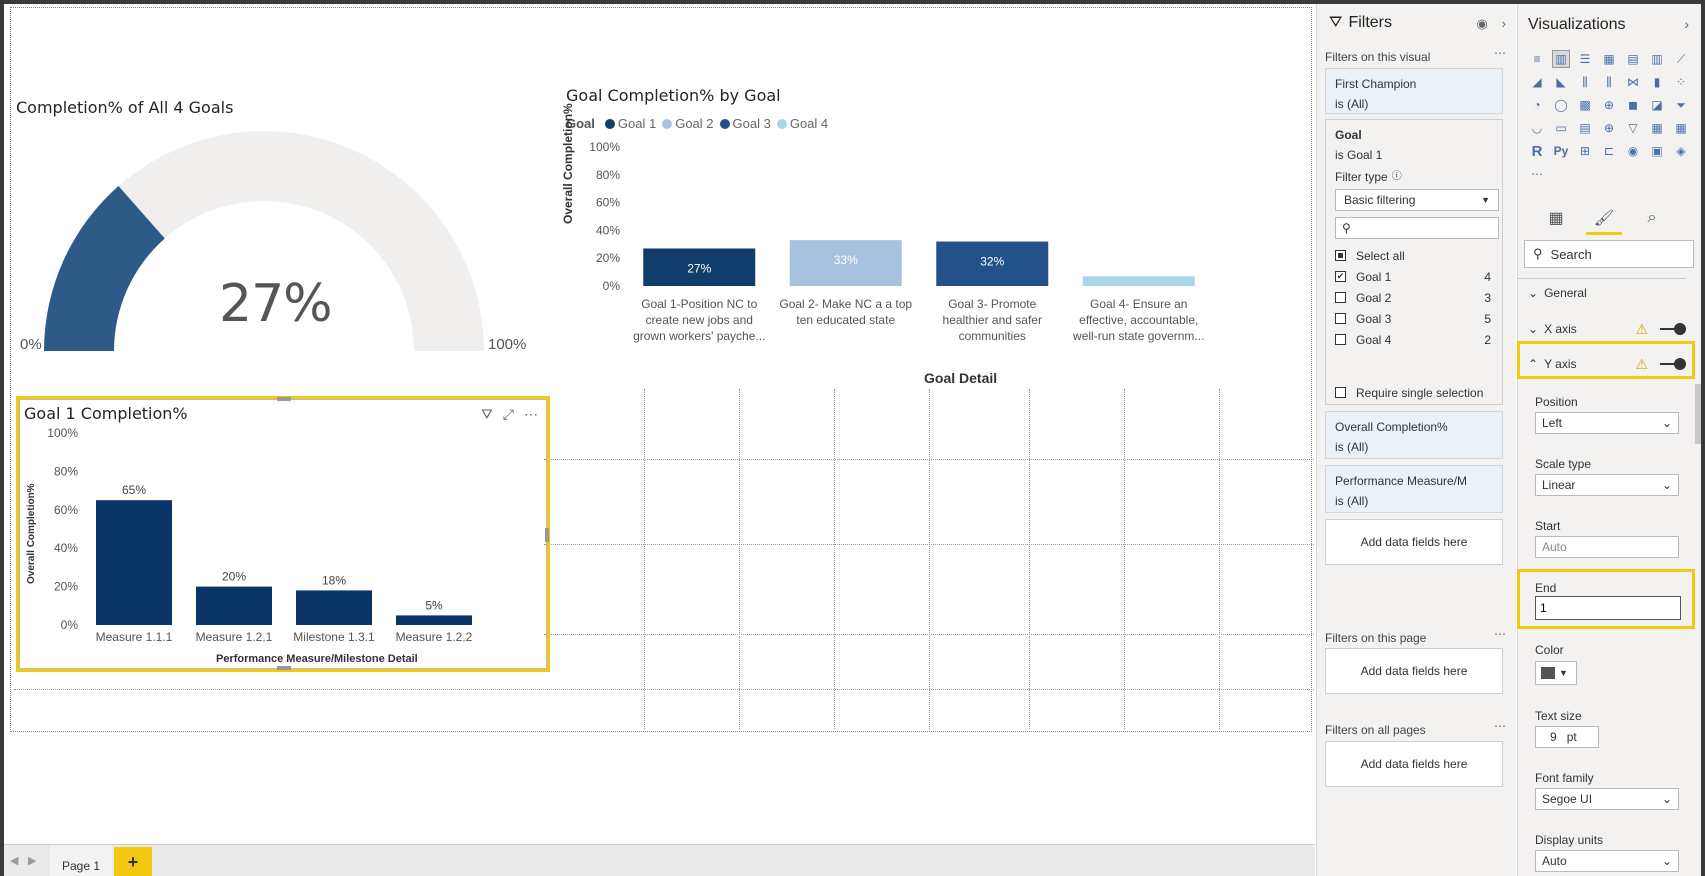  What do you see at coordinates (1414, 764) in the screenshot?
I see `add-data-fields-all-pages: Add data fields here` at bounding box center [1414, 764].